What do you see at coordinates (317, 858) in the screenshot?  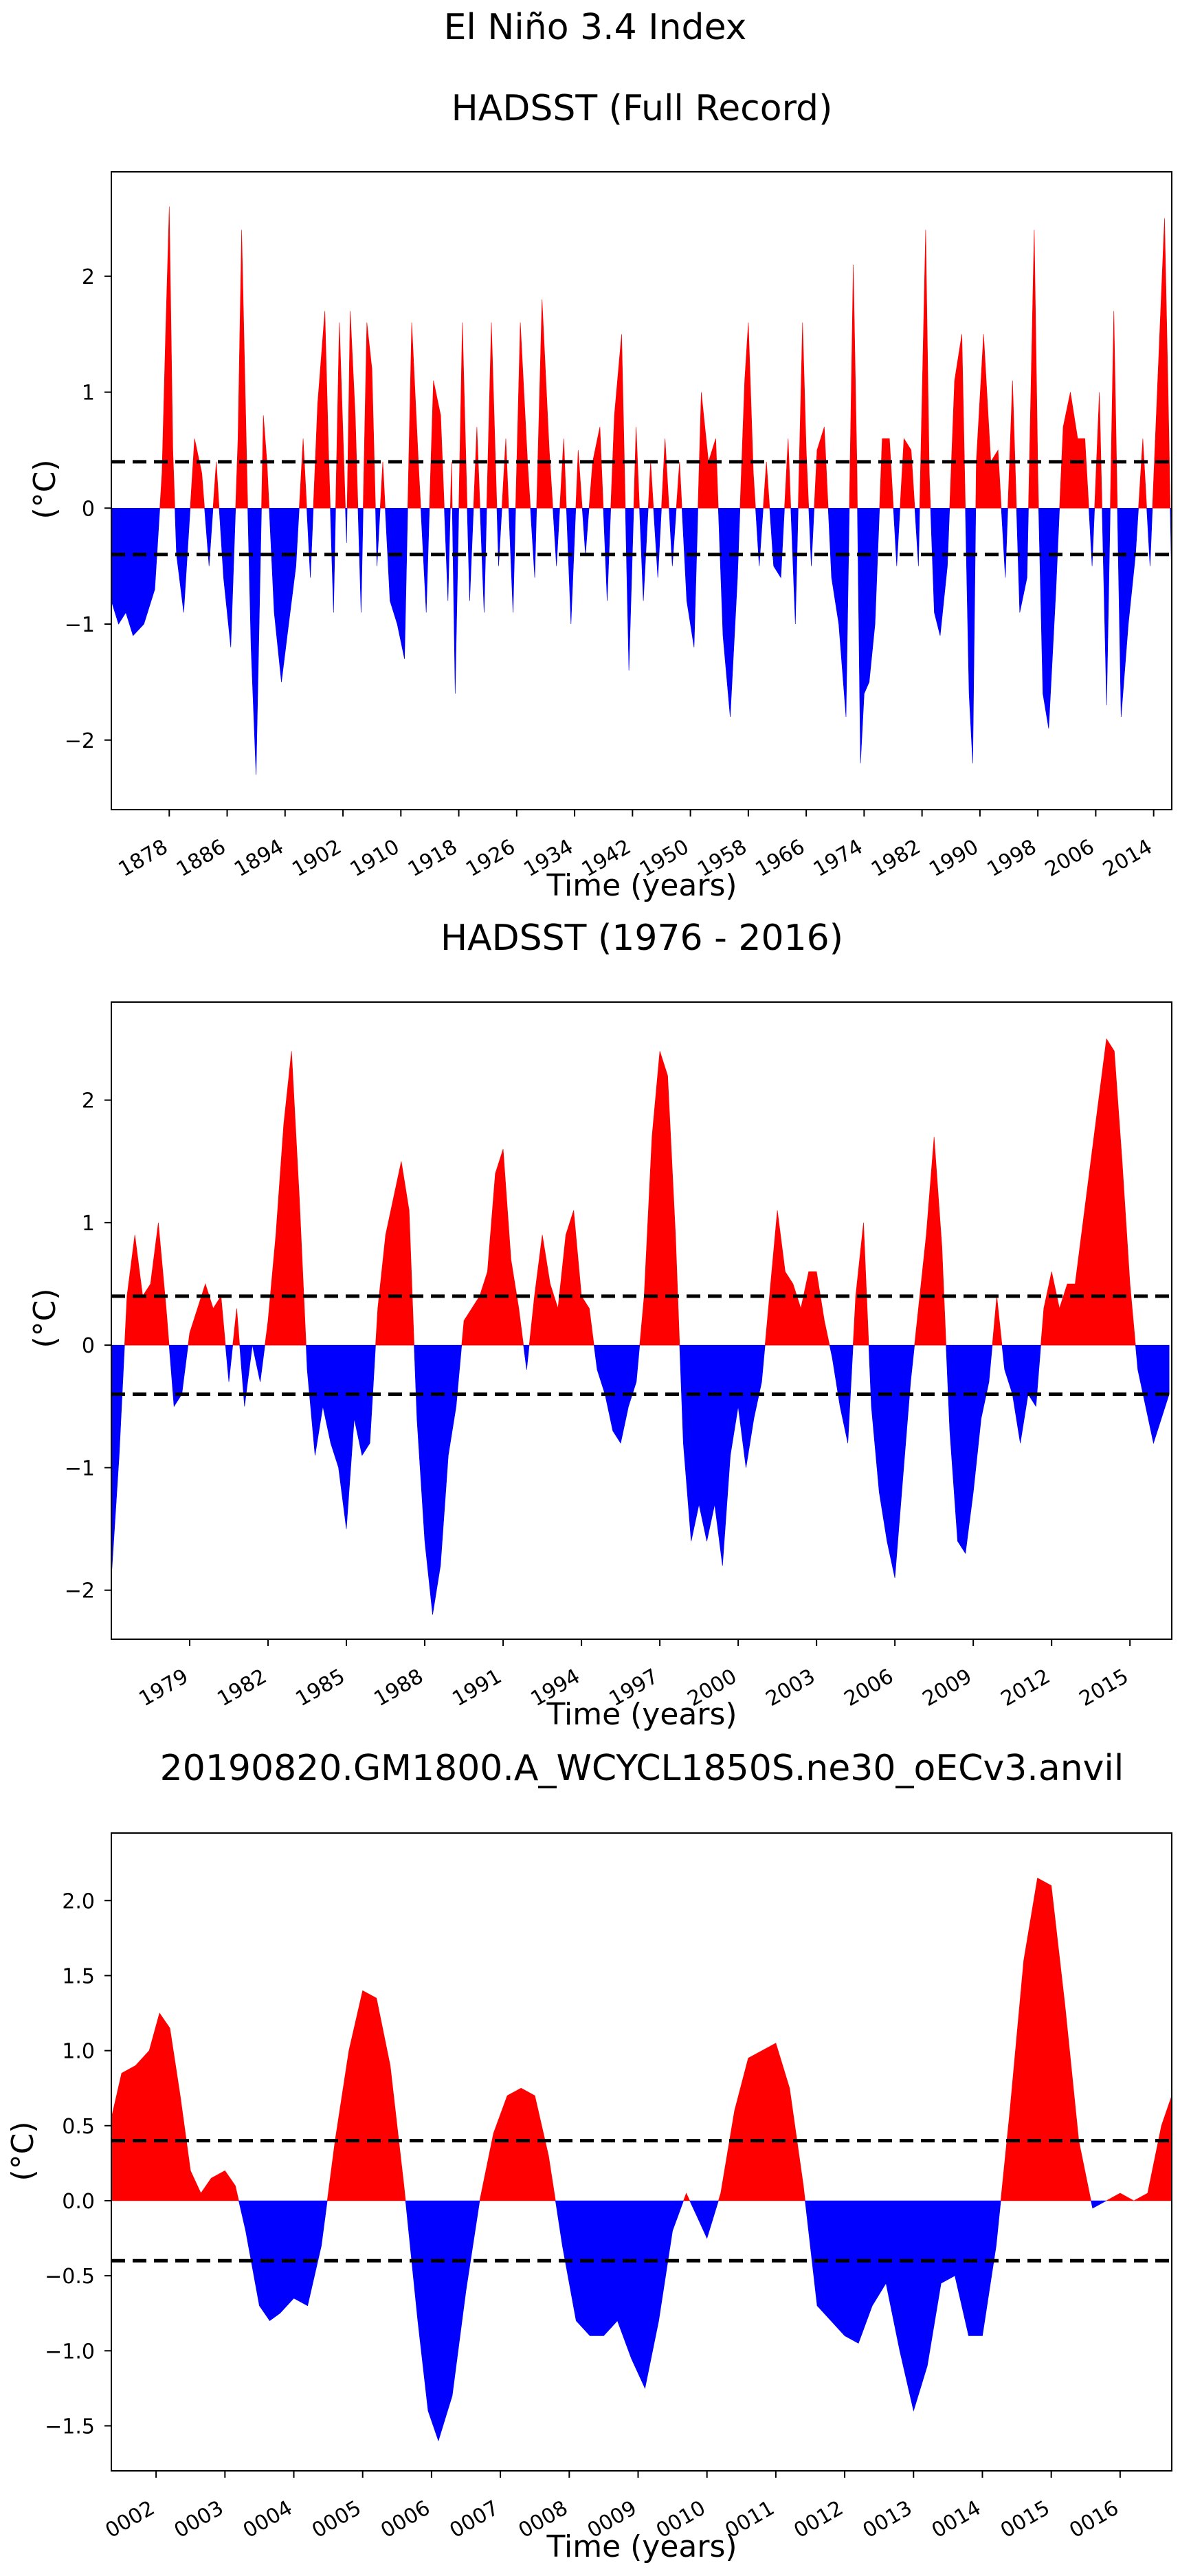 I see `x-tick-label: 1902` at bounding box center [317, 858].